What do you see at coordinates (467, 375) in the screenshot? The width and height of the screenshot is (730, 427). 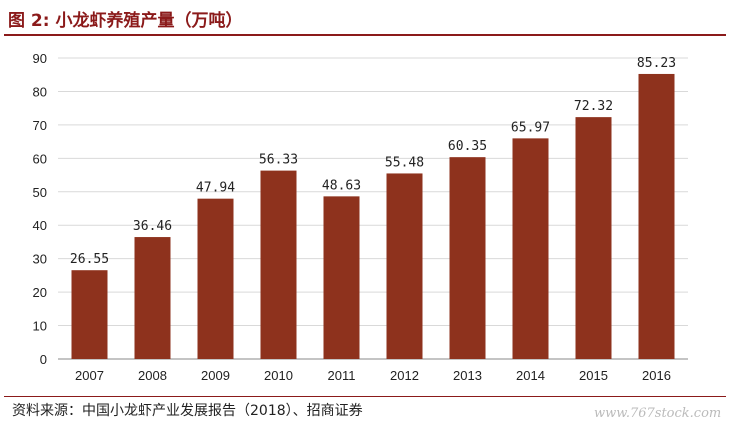 I see `x-tick-label: 2013` at bounding box center [467, 375].